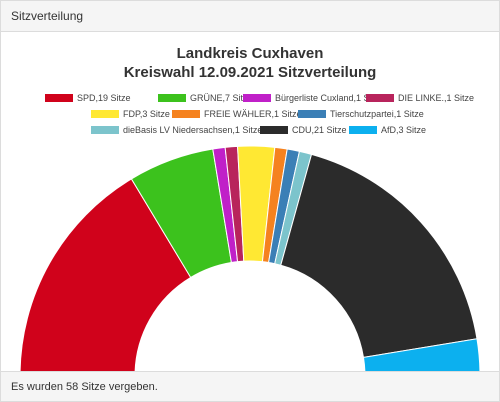 The image size is (500, 402). I want to click on legend-item-freie-waehler: FREIE WÄHLER,1 Sitze, so click(237, 114).